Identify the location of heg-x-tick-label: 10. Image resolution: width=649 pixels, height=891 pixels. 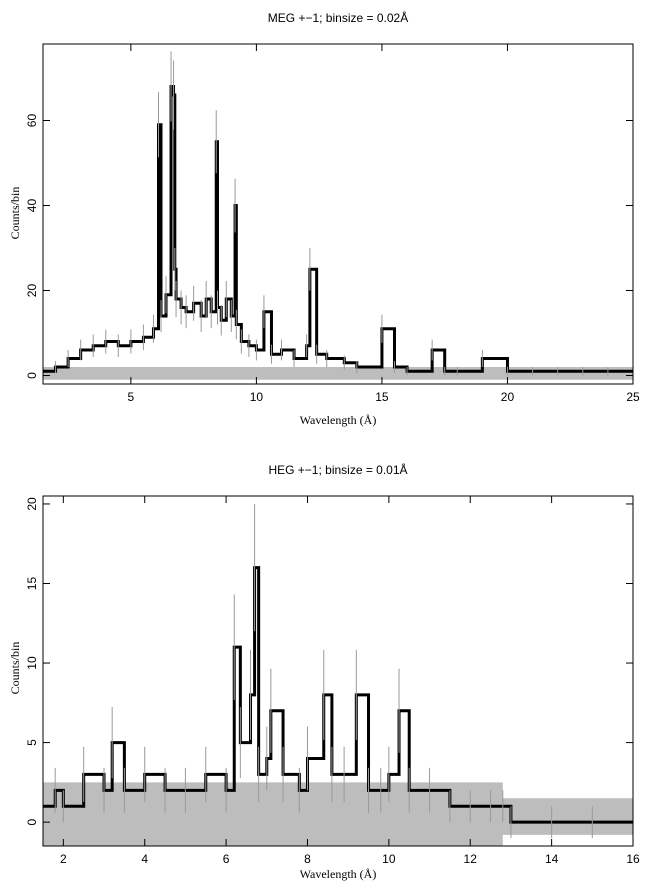
(389, 859).